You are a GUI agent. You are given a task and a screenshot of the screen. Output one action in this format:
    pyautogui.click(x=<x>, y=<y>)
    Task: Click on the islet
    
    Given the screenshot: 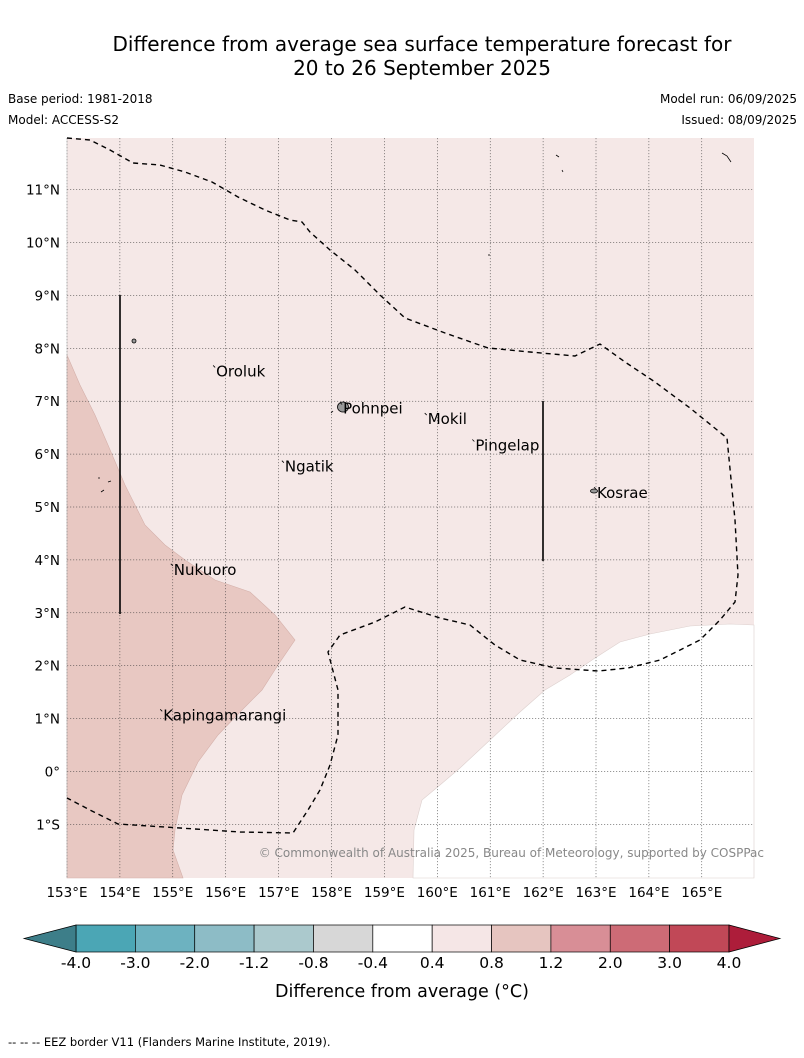 What is the action you would take?
    pyautogui.click(x=134, y=341)
    